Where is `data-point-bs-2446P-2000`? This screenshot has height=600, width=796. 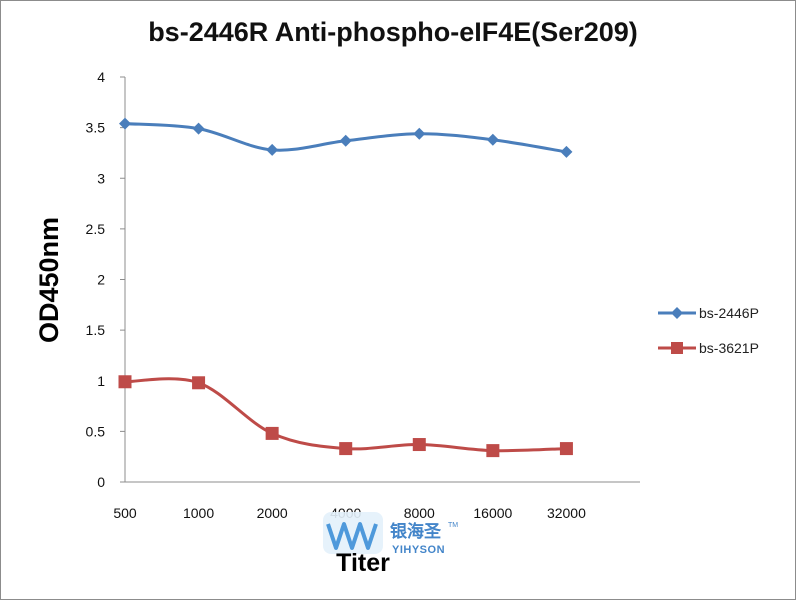
data-point-bs-2446P-2000 is located at coordinates (272, 149).